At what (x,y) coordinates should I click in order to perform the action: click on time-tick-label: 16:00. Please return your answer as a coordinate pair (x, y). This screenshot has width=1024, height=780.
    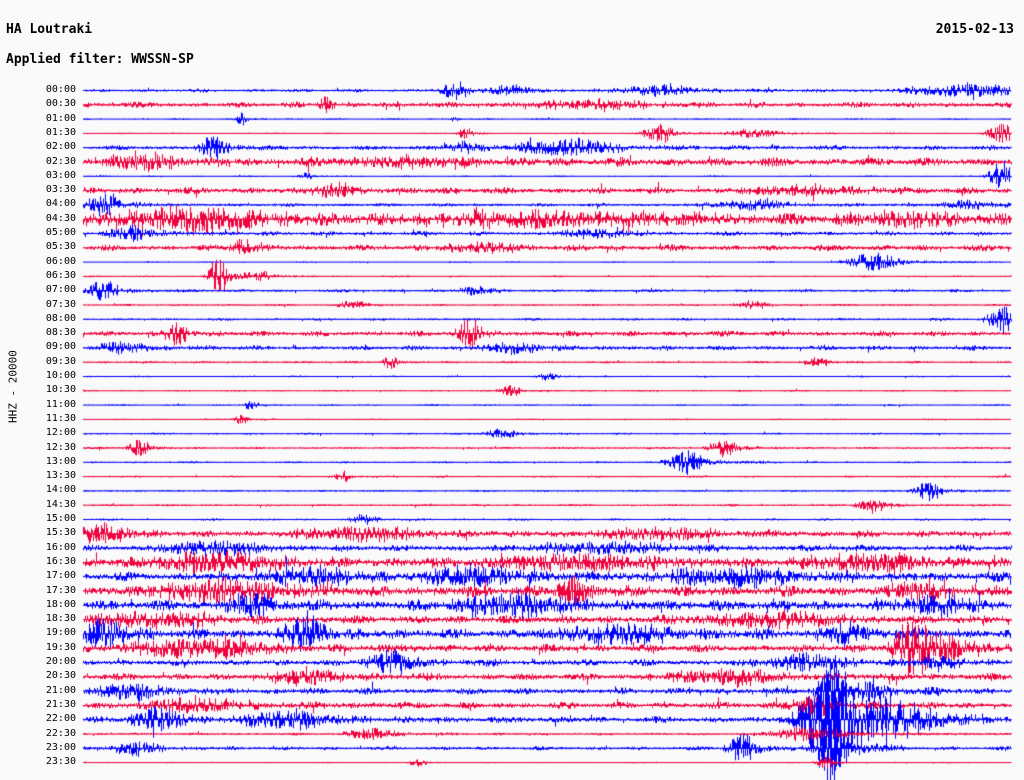
    Looking at the image, I should click on (60, 547).